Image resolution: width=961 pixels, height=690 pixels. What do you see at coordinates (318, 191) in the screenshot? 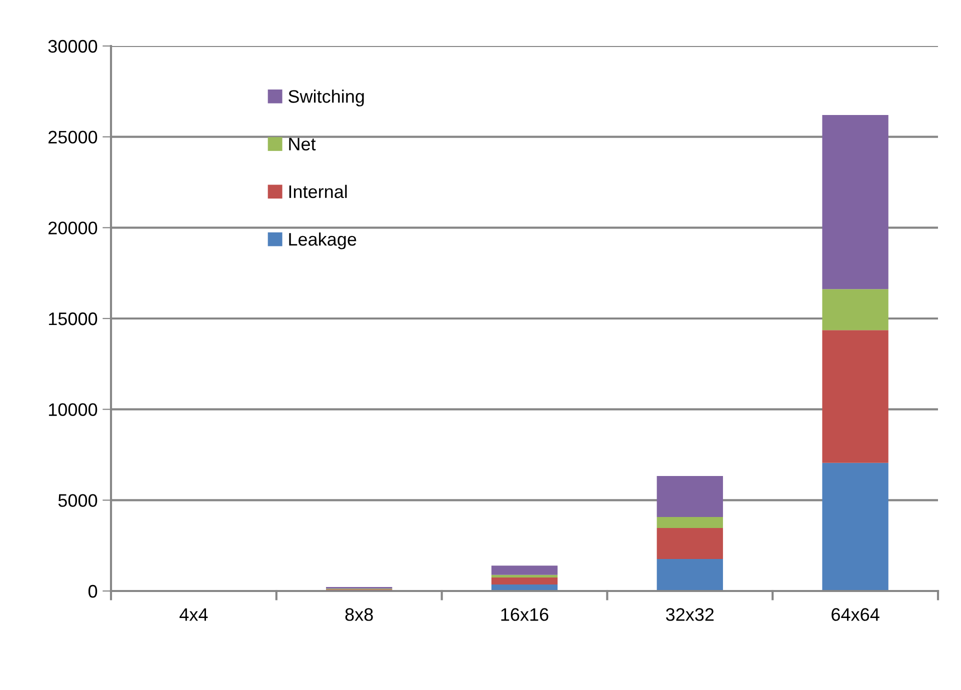
I see `legend-label: Internal` at bounding box center [318, 191].